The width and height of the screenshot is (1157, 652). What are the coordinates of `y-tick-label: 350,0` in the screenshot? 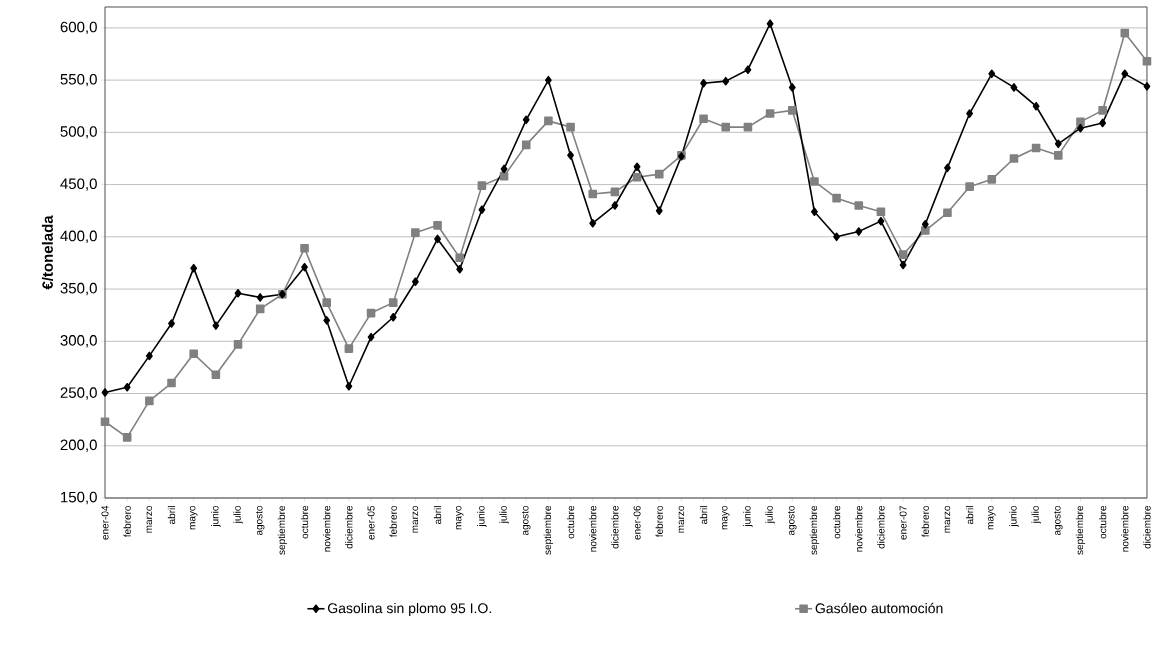 It's located at (78, 289).